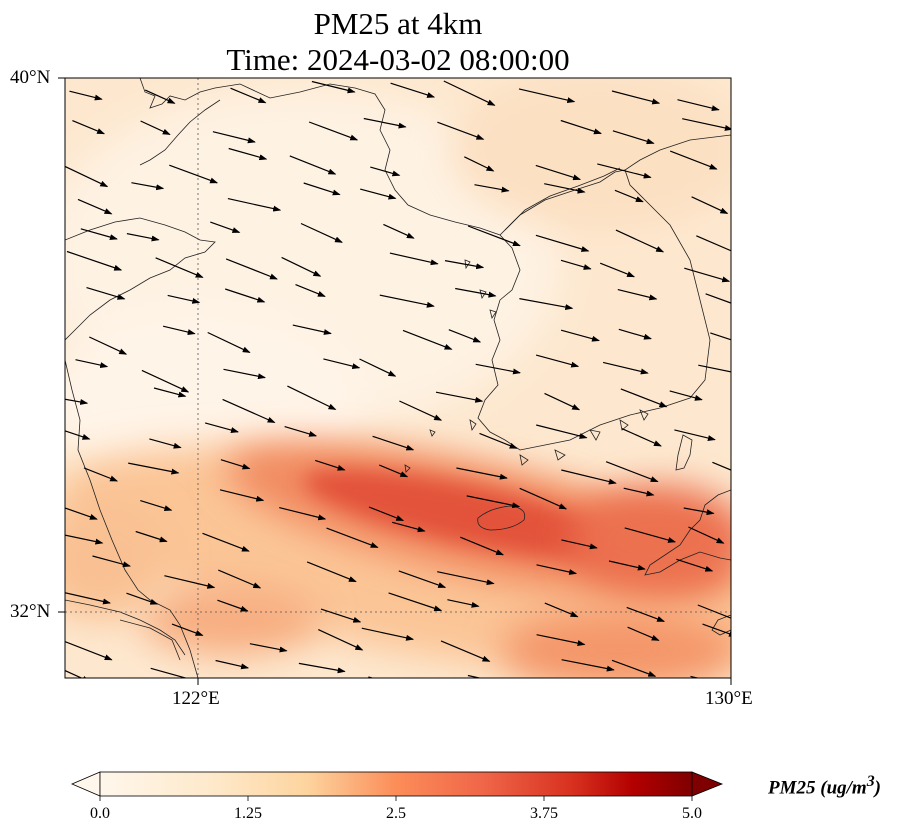 The width and height of the screenshot is (905, 836). I want to click on lat-label-32n: 32°N, so click(30, 611).